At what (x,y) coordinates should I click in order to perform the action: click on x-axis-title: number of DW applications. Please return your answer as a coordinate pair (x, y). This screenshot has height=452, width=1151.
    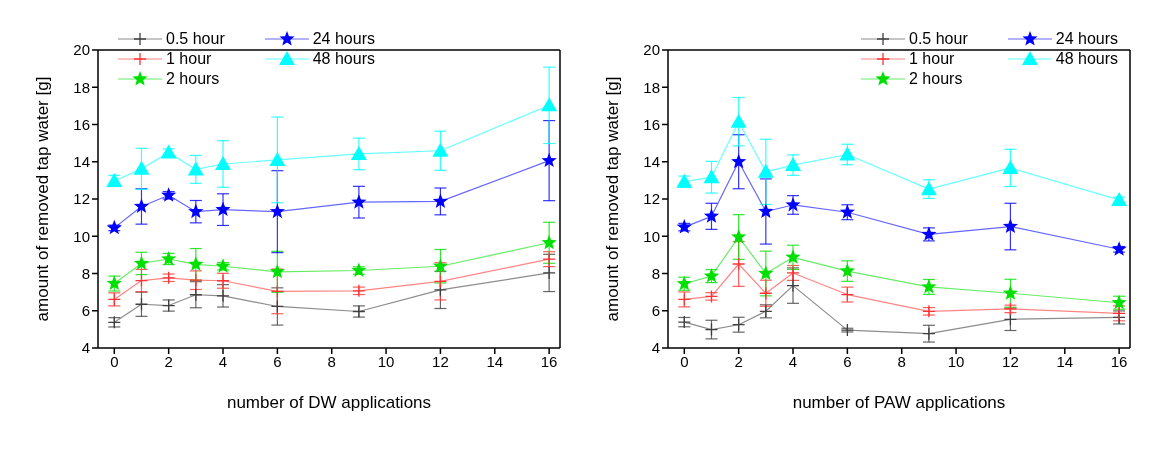
    Looking at the image, I should click on (329, 402).